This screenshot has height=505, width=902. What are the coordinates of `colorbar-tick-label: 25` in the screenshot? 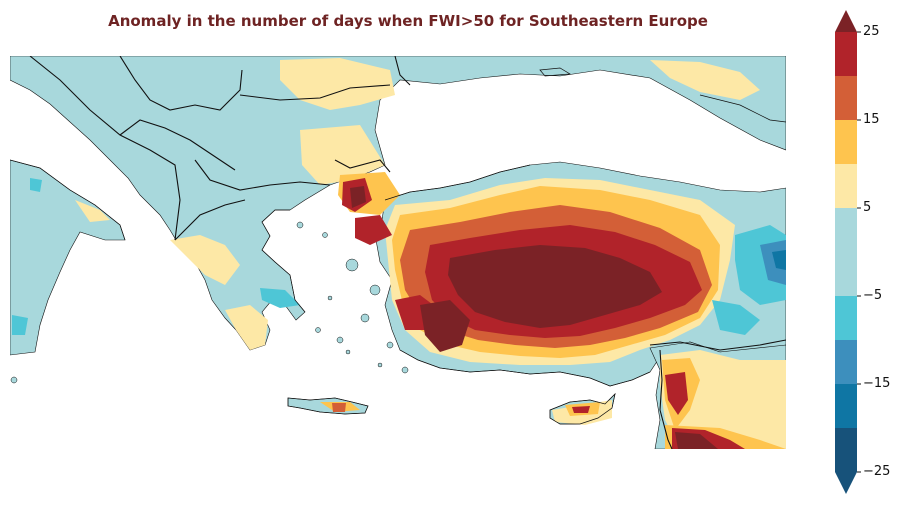 It's located at (871, 31).